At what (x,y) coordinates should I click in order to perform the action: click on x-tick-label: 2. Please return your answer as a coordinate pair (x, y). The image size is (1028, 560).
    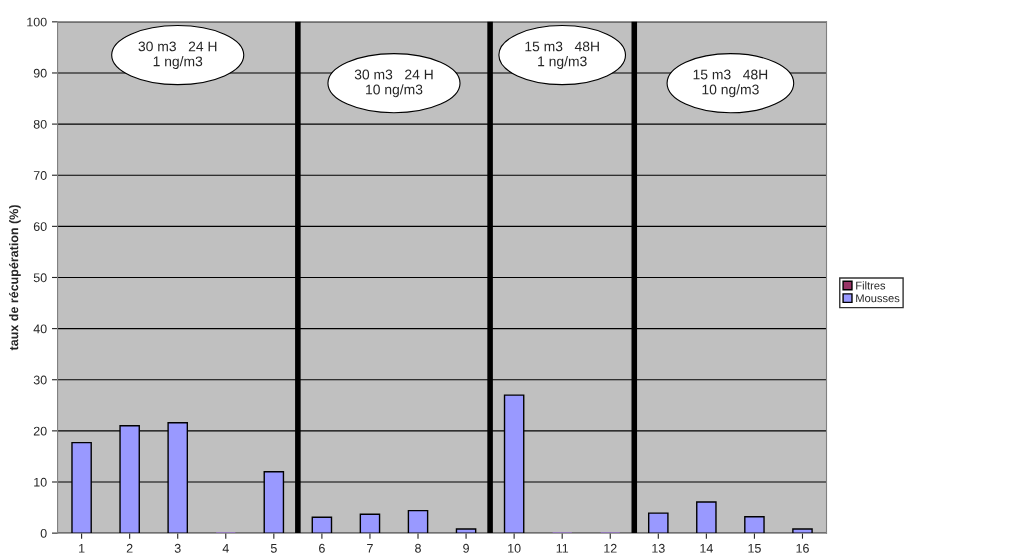
    Looking at the image, I should click on (129, 548).